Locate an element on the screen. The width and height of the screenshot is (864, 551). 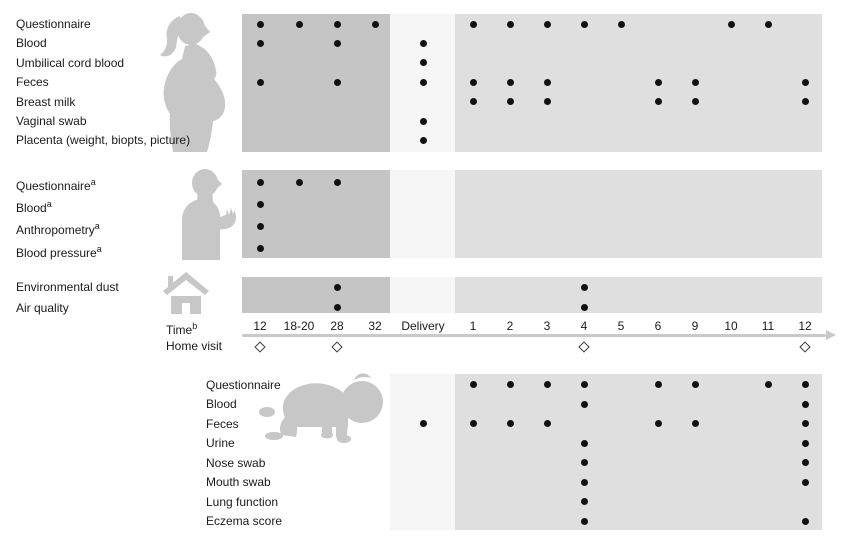
row-label-text: Blood pressure is located at coordinates (56, 252).